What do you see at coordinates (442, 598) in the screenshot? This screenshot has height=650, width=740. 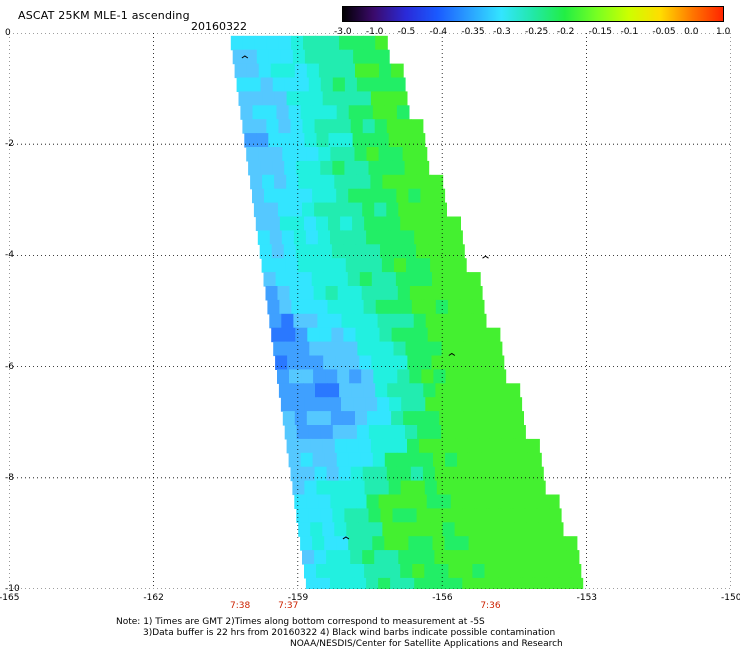 I see `longitude-label: -156` at bounding box center [442, 598].